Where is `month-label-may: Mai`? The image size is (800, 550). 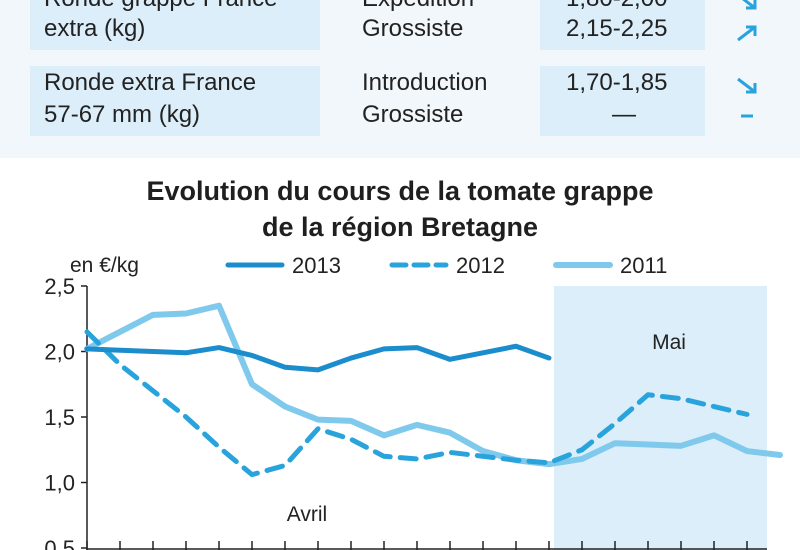 month-label-may: Mai is located at coordinates (669, 342).